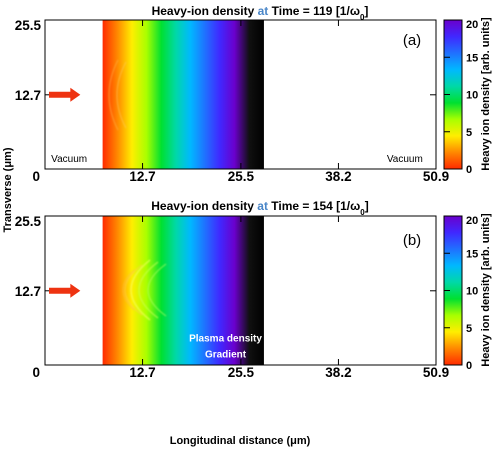 The width and height of the screenshot is (498, 449). I want to click on y-axis-label: Transverse (μm), so click(8, 189).